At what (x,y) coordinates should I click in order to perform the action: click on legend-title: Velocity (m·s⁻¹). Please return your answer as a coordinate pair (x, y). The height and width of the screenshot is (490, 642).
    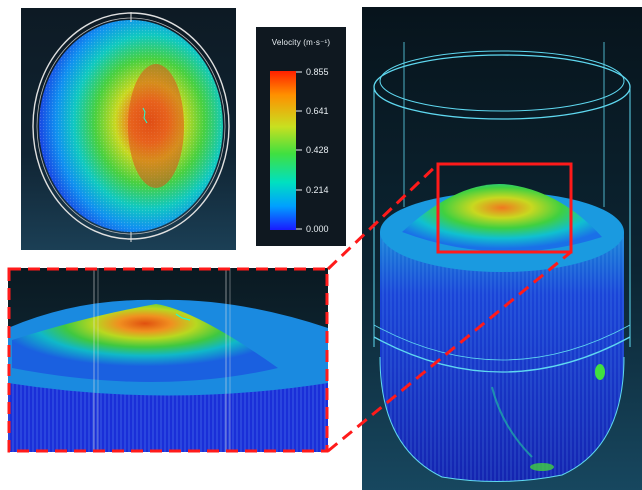
    Looking at the image, I should click on (301, 42).